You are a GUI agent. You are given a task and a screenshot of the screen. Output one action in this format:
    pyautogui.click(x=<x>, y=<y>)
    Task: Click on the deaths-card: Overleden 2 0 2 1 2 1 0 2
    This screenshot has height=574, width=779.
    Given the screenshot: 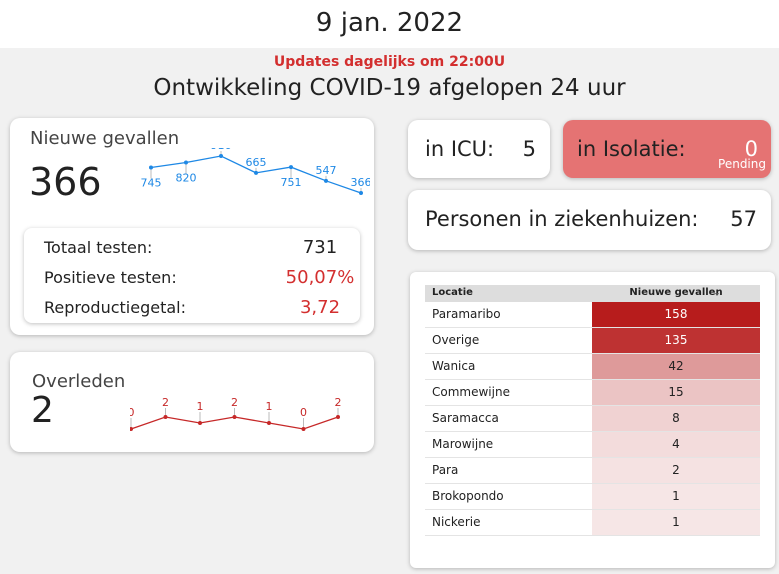 What is the action you would take?
    pyautogui.click(x=192, y=402)
    